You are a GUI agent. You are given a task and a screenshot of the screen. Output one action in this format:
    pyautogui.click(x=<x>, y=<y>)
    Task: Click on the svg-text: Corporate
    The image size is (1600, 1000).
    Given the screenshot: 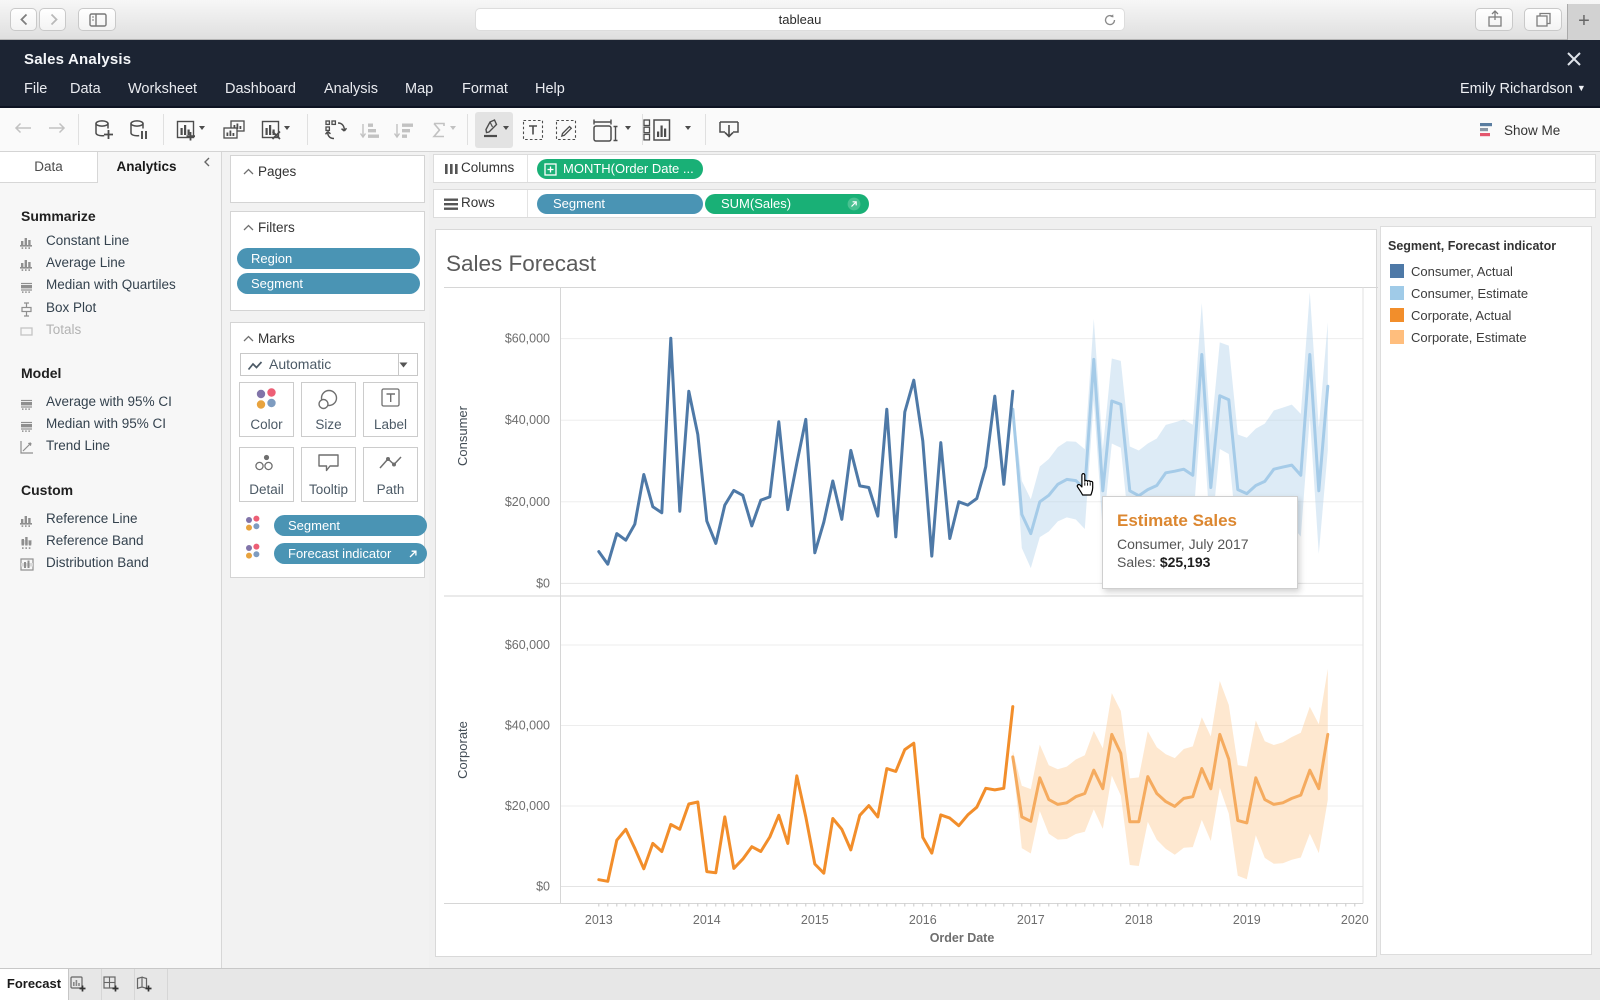 What is the action you would take?
    pyautogui.click(x=462, y=750)
    